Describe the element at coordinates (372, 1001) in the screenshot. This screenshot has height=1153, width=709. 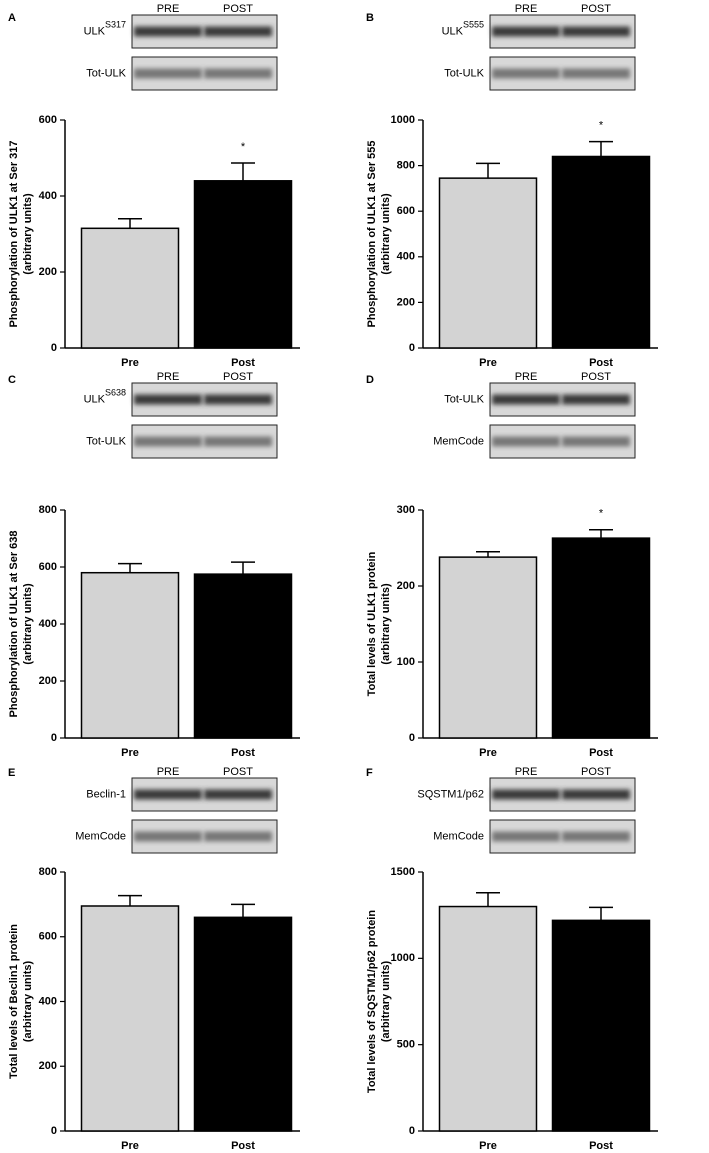
I see `y-axis-label: Total levels of SQSTM1/p62 protein` at that location.